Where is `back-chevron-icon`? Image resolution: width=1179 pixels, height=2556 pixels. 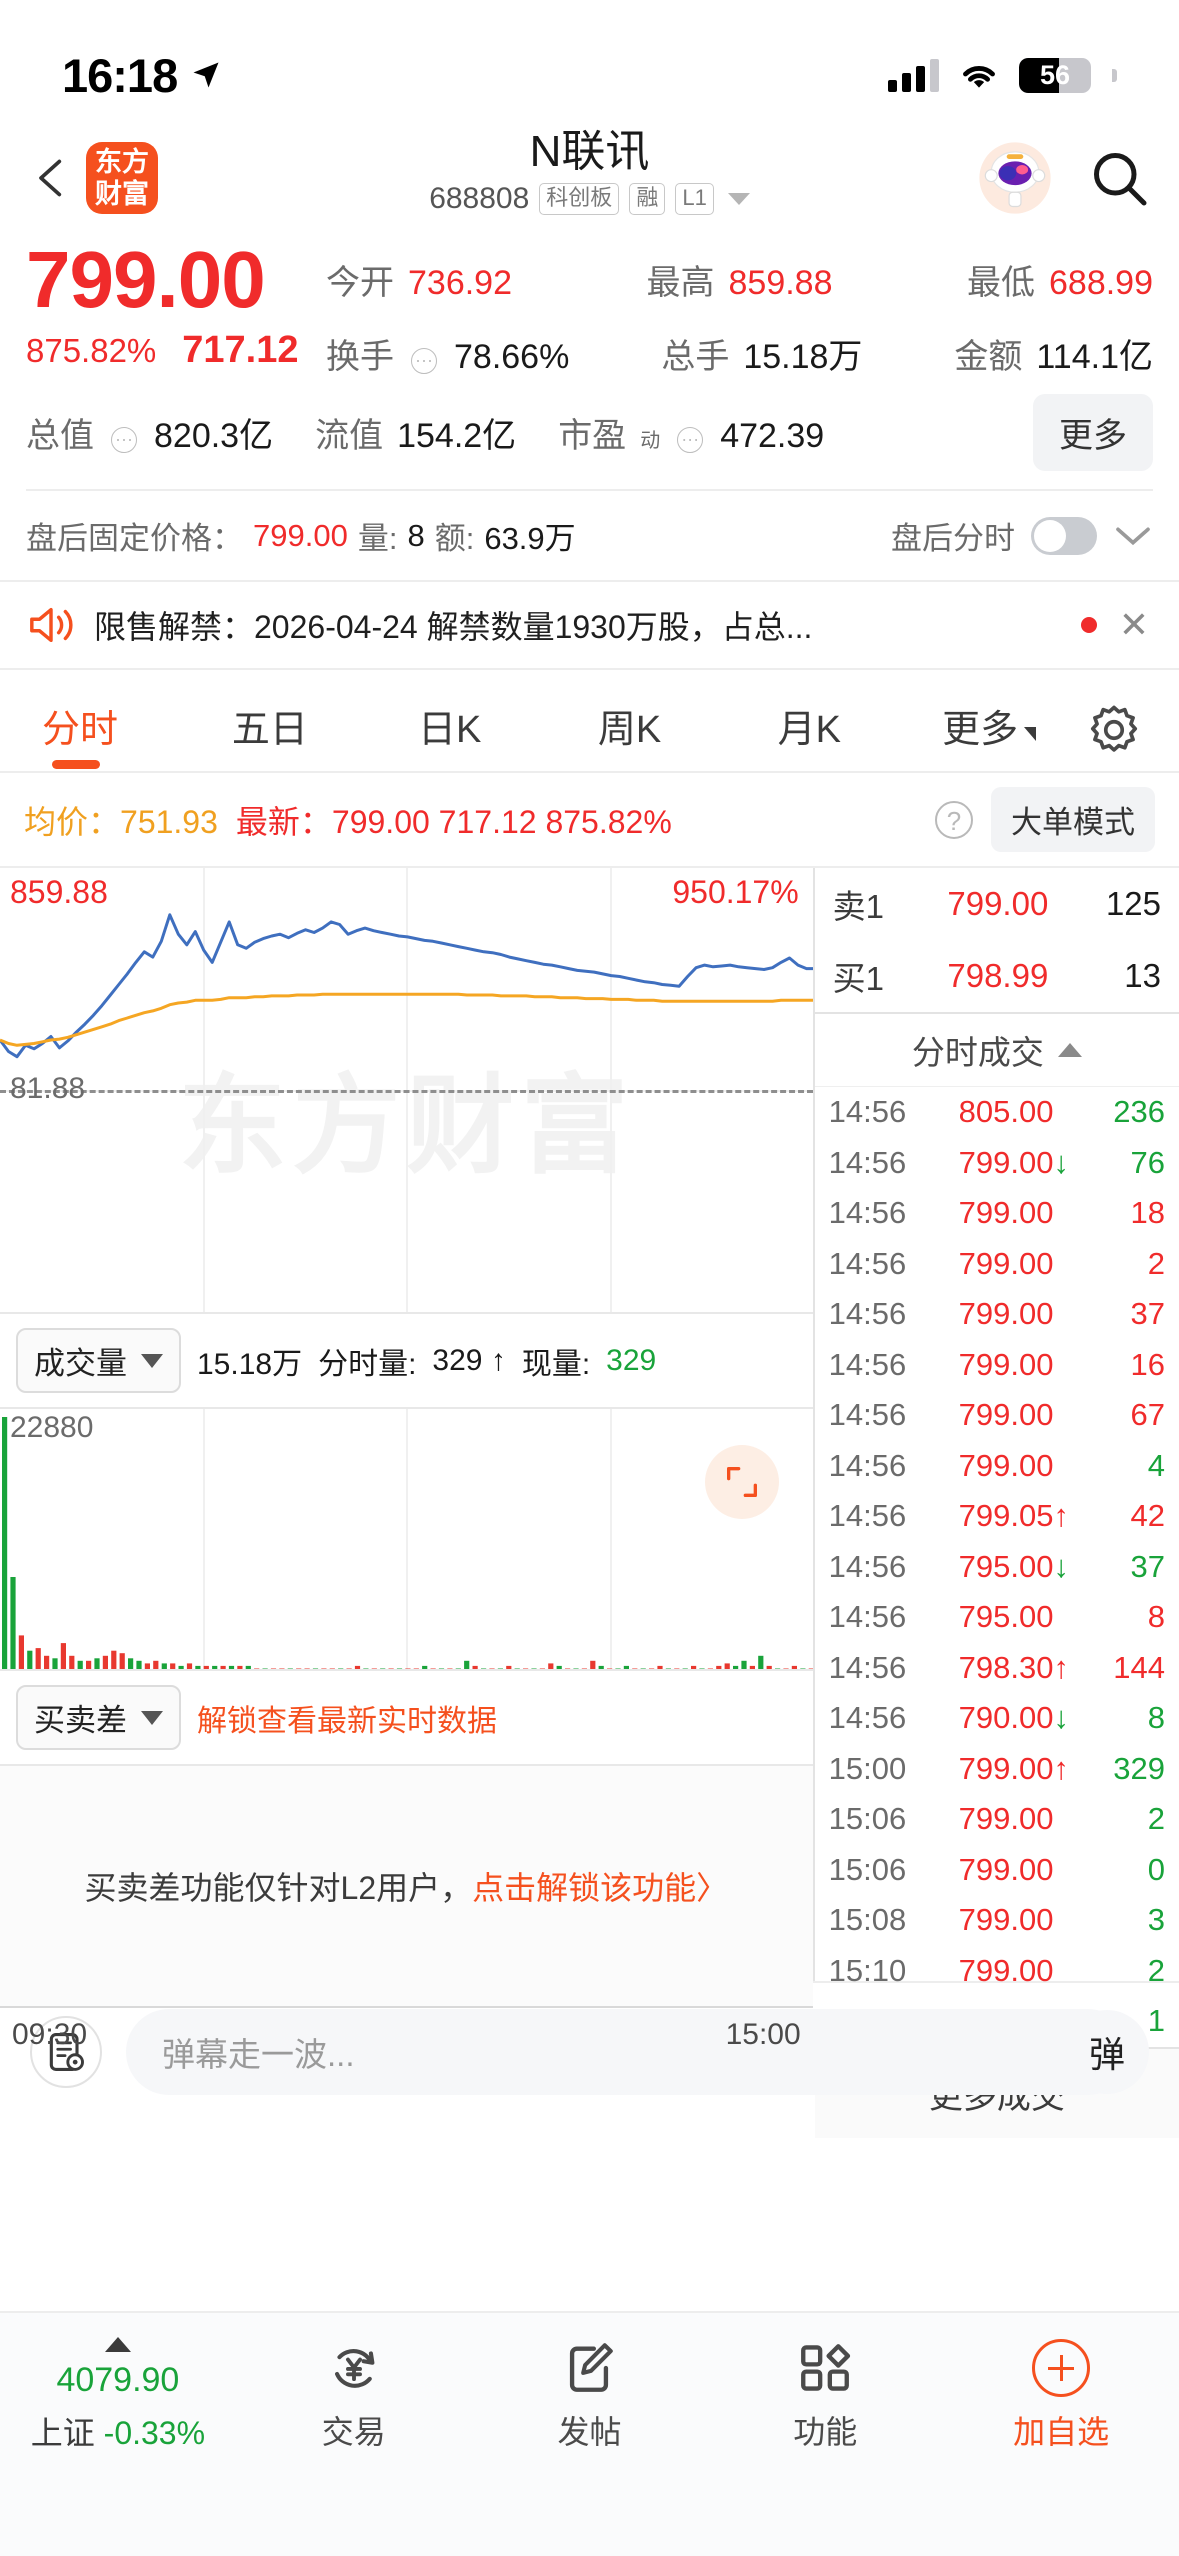
back-chevron-icon is located at coordinates (52, 178).